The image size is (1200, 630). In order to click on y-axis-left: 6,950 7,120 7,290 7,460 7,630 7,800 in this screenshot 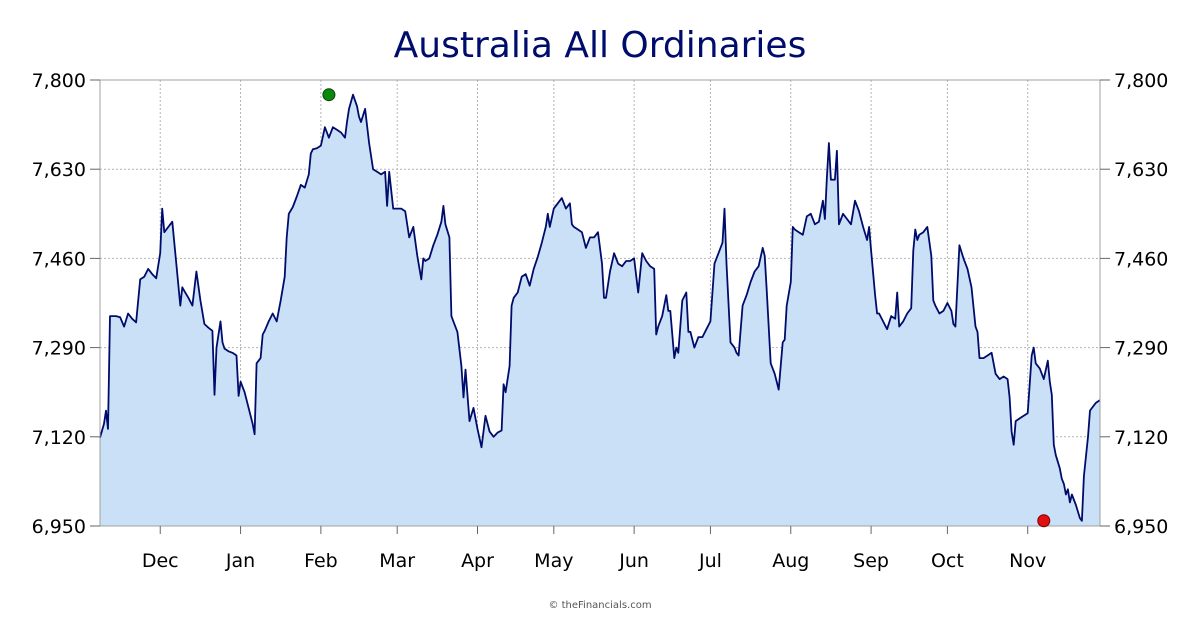, I will do `click(66, 304)`.